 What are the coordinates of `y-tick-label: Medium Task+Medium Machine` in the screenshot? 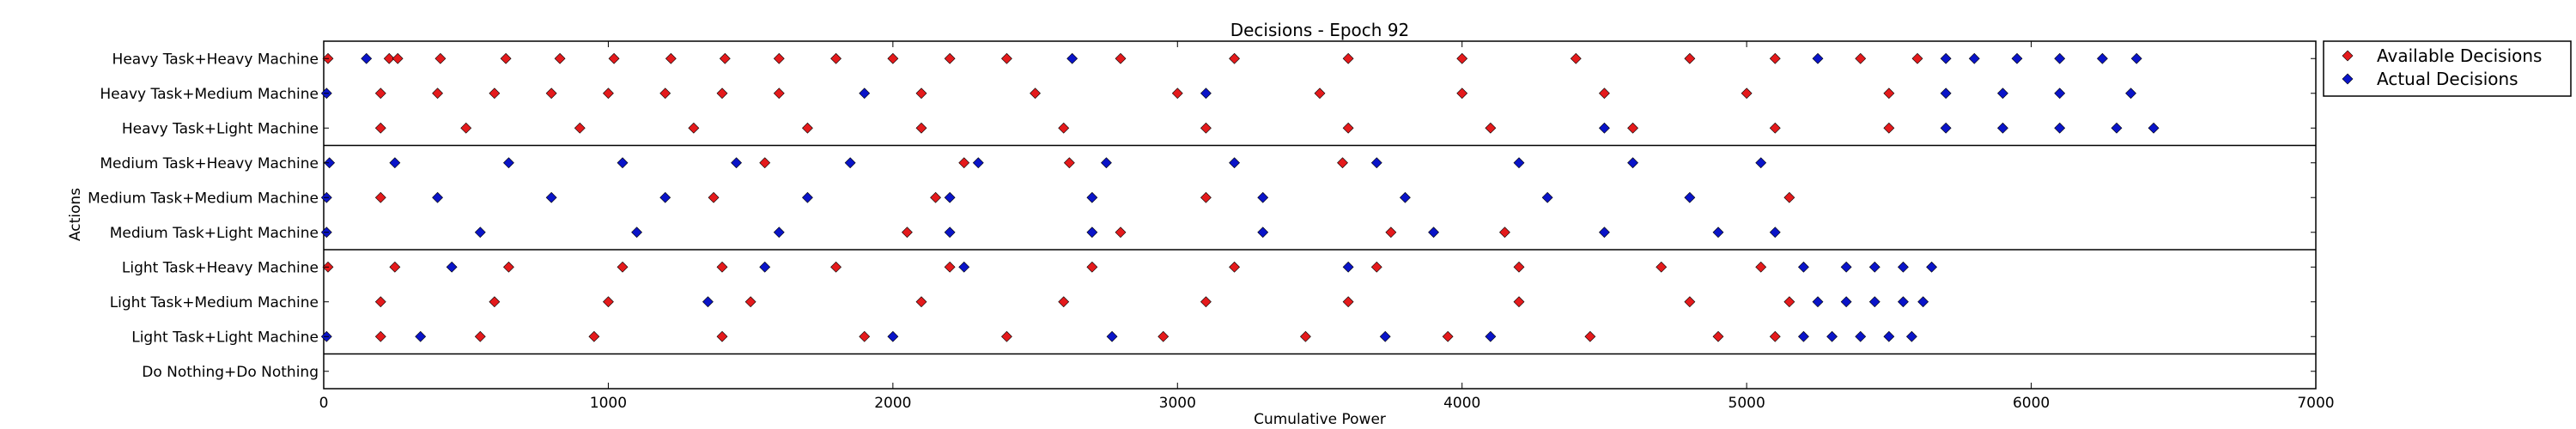 It's located at (203, 198).